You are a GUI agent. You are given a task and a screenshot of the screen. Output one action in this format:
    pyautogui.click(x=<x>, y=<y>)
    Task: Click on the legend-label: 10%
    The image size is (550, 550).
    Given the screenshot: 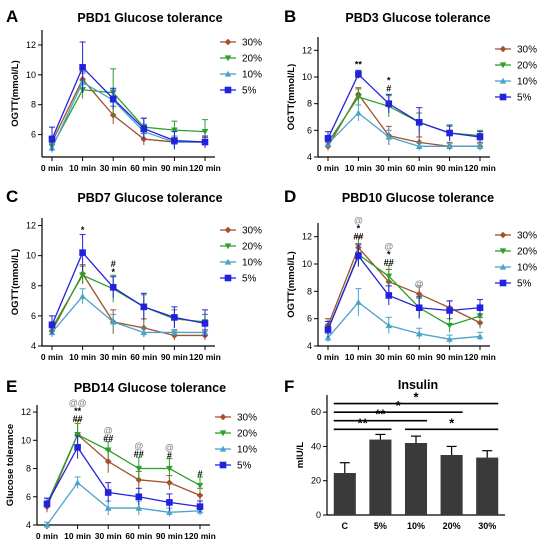 What is the action you would take?
    pyautogui.click(x=252, y=263)
    